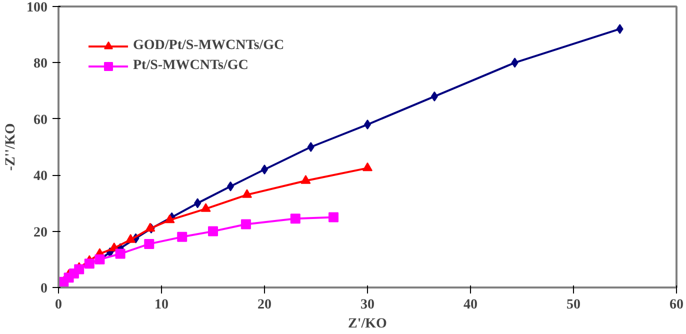 The width and height of the screenshot is (686, 334). Describe the element at coordinates (368, 324) in the screenshot. I see `x-axis-title: Z'/KO` at that location.